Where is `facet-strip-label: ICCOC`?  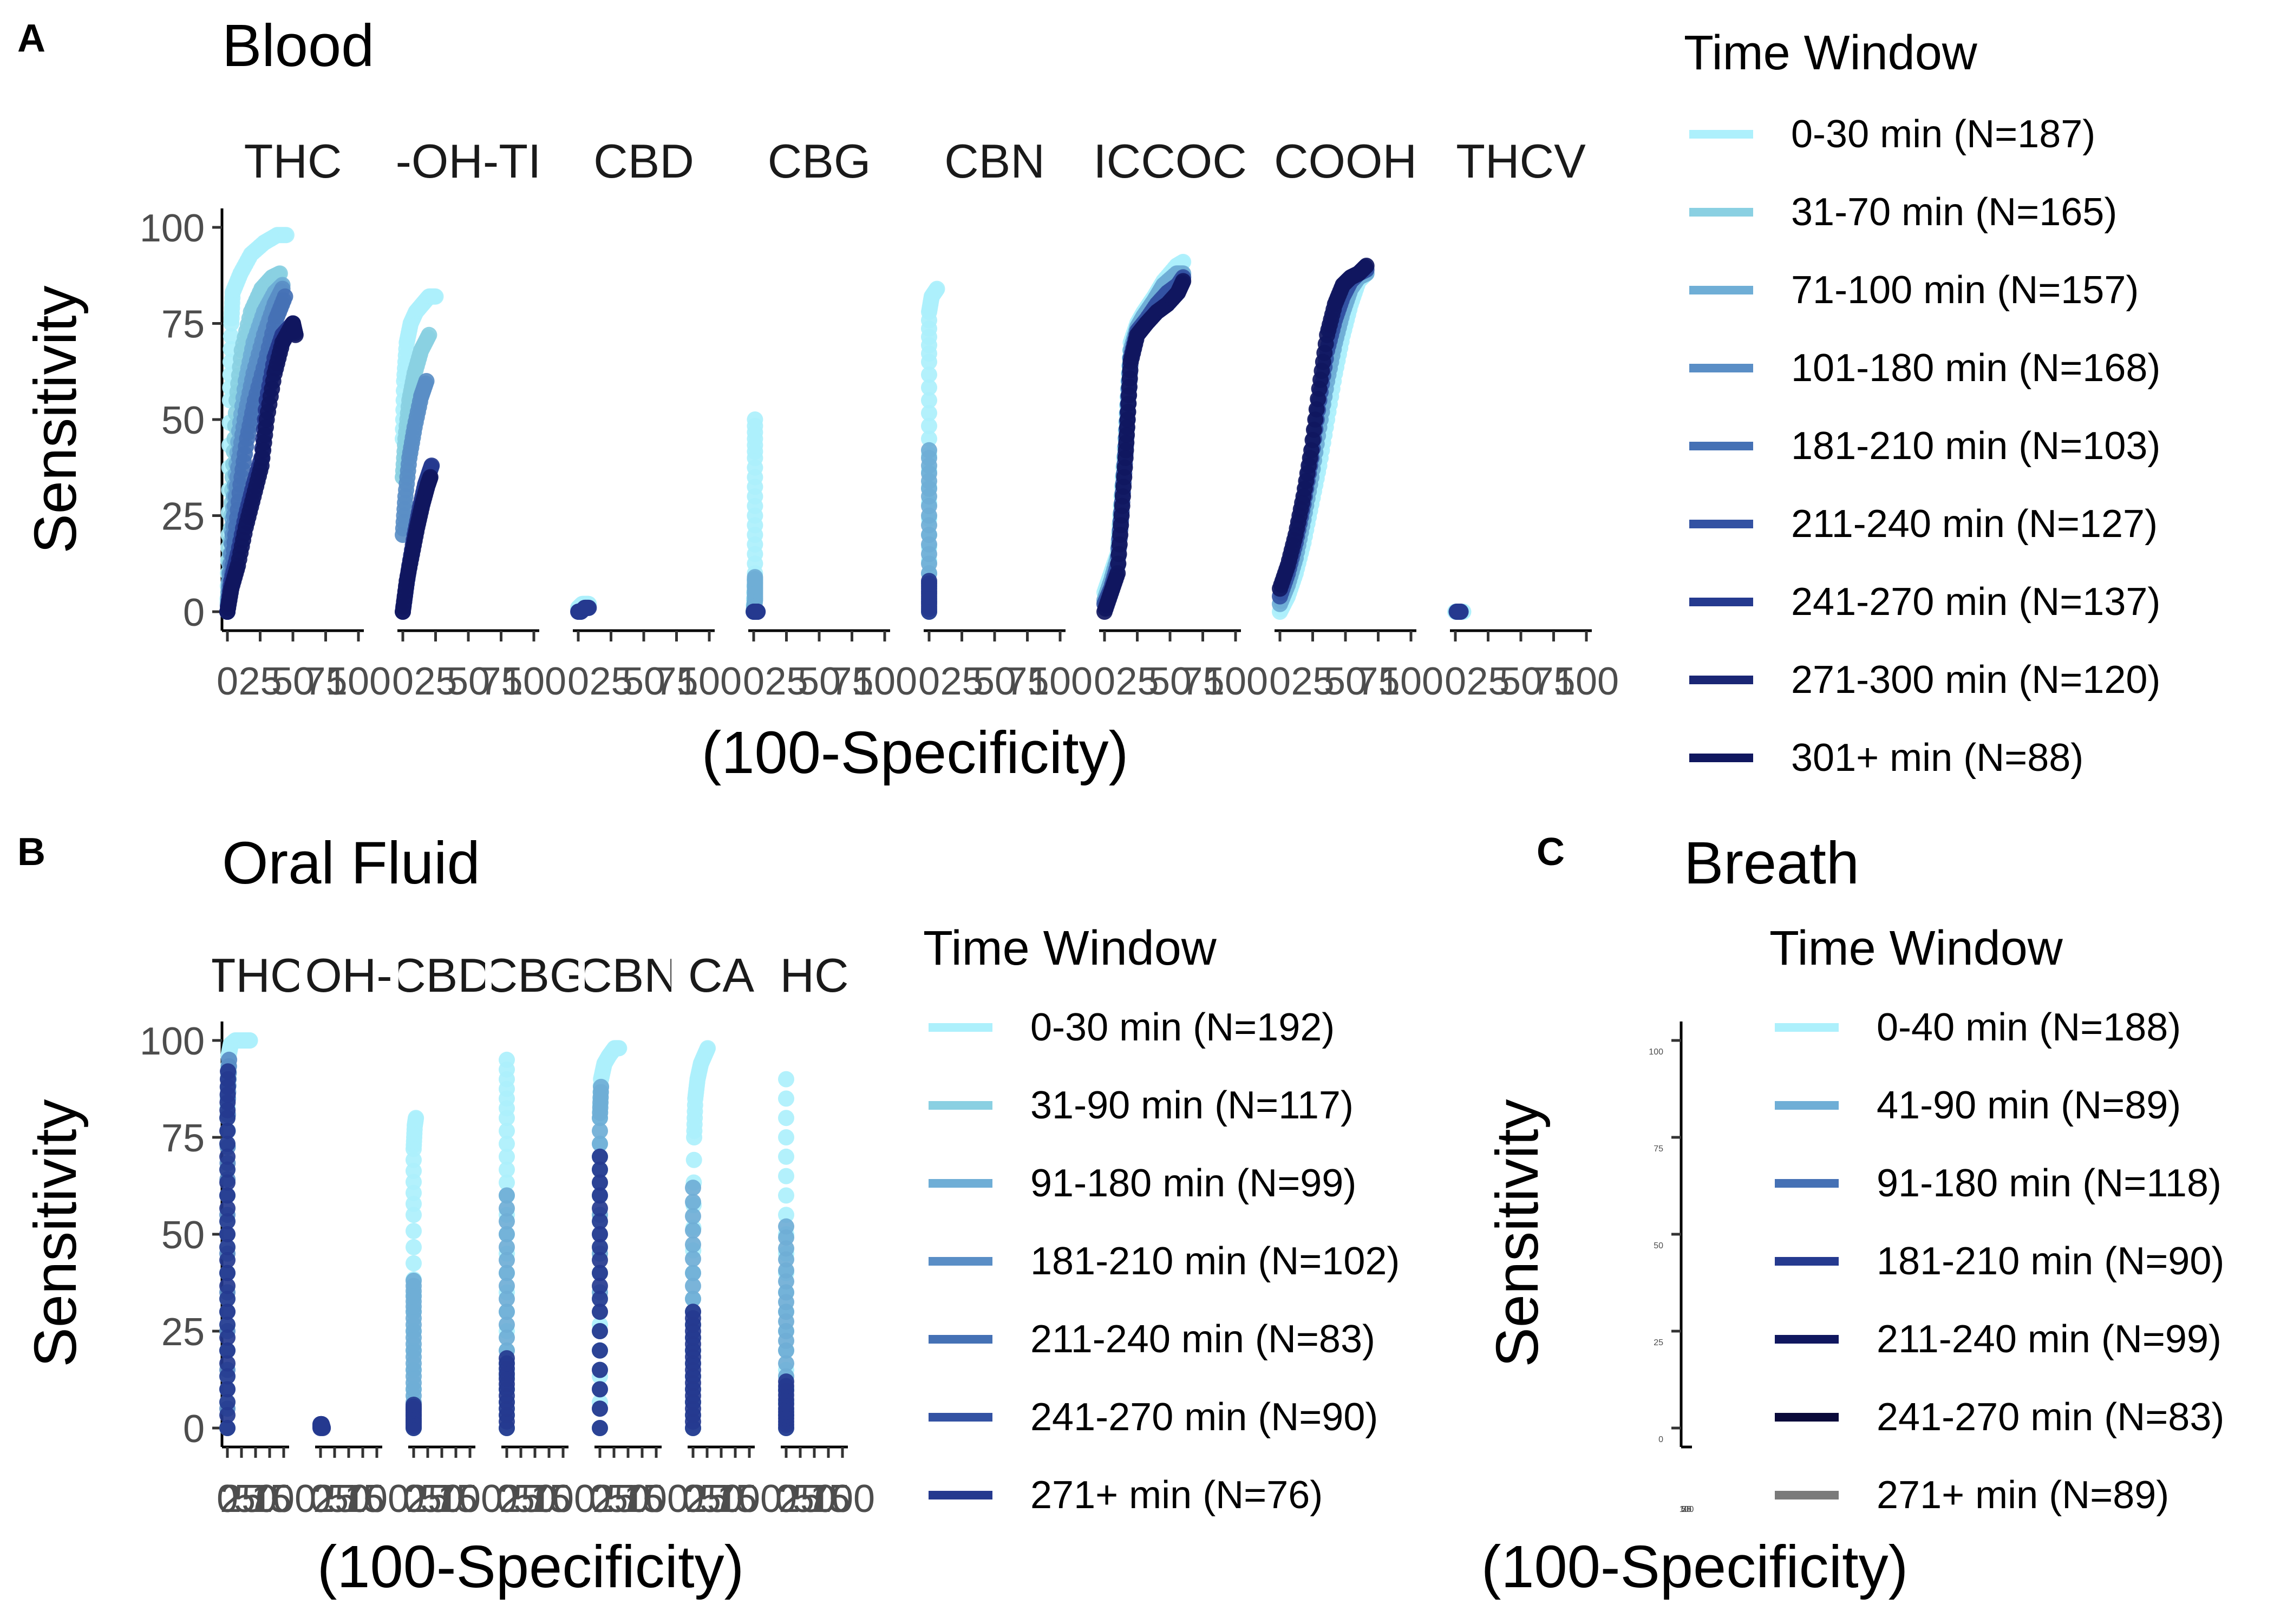 facet-strip-label: ICCOC is located at coordinates (1170, 161).